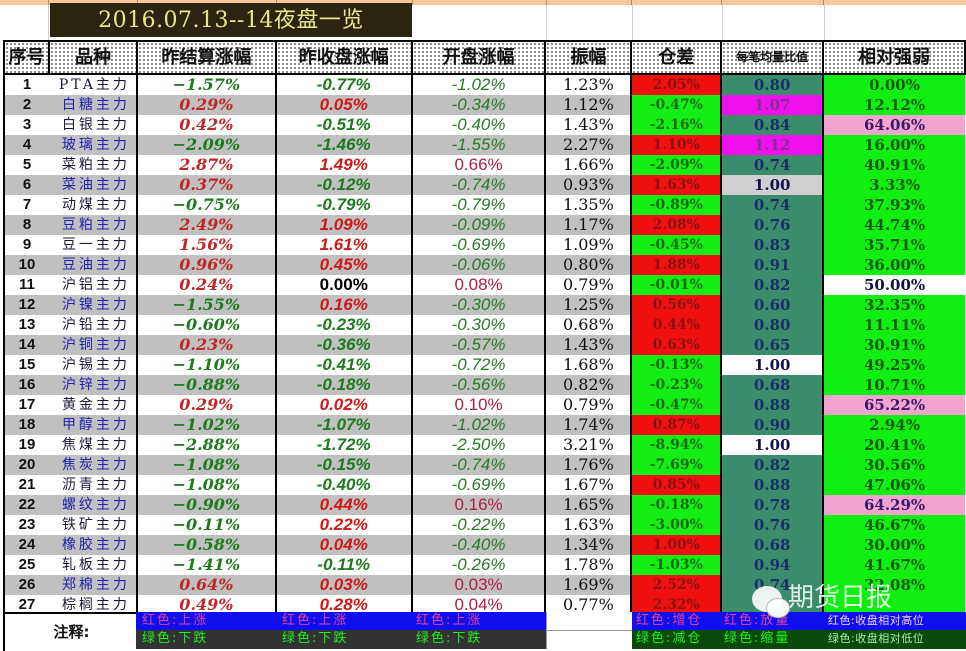  Describe the element at coordinates (894, 405) in the screenshot. I see `rel-strength-cell: 65.22%` at that location.